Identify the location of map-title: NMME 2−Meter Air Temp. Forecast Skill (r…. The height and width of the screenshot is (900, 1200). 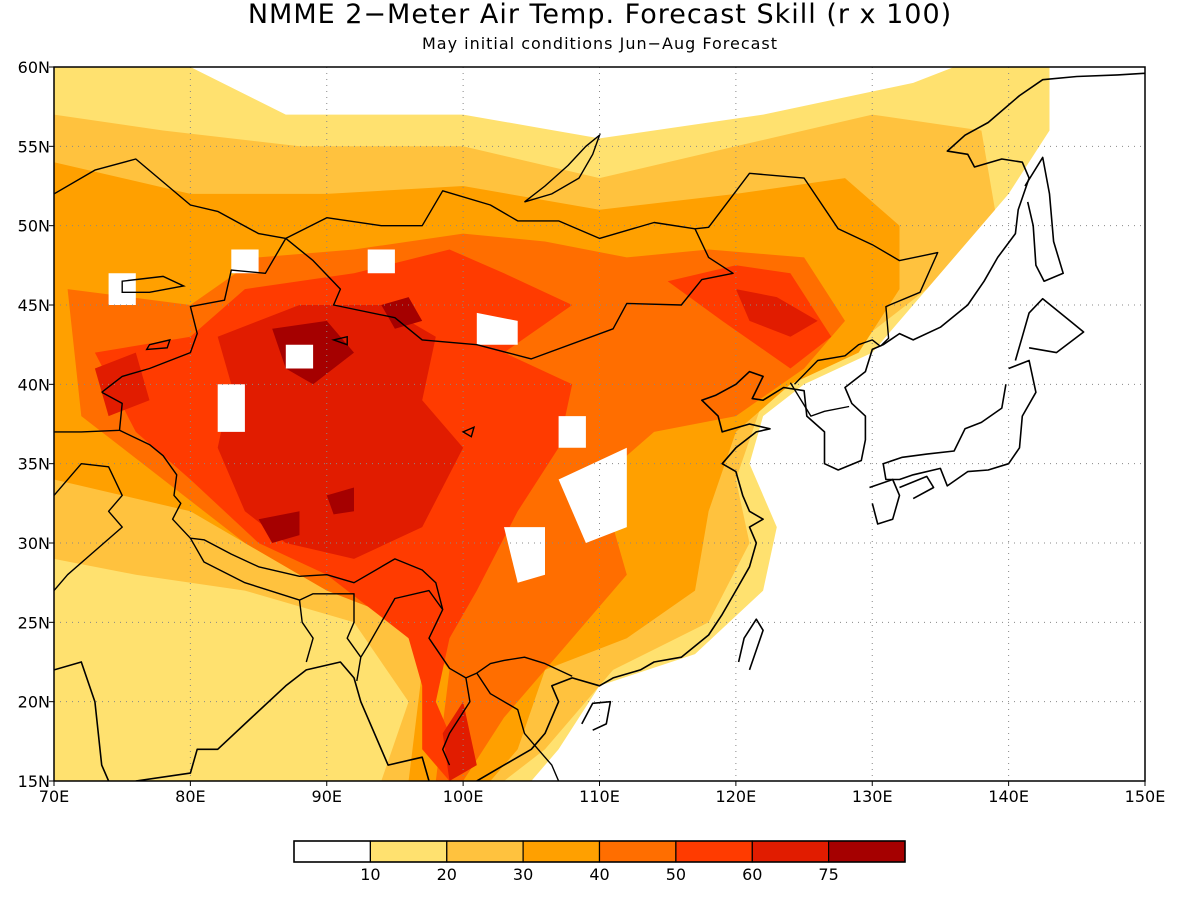
(600, 15).